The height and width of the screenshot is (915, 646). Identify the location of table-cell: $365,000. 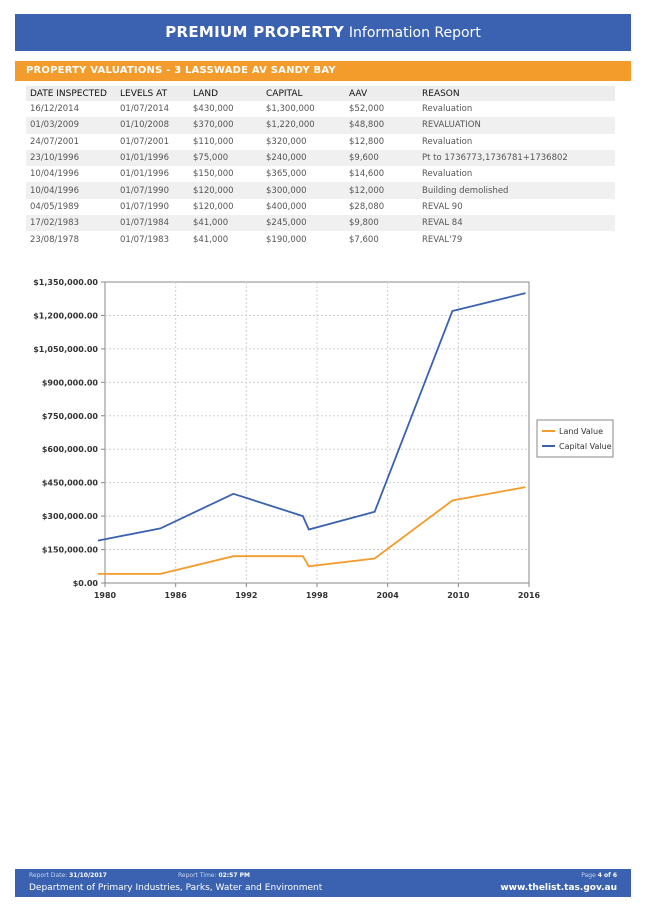
(286, 174).